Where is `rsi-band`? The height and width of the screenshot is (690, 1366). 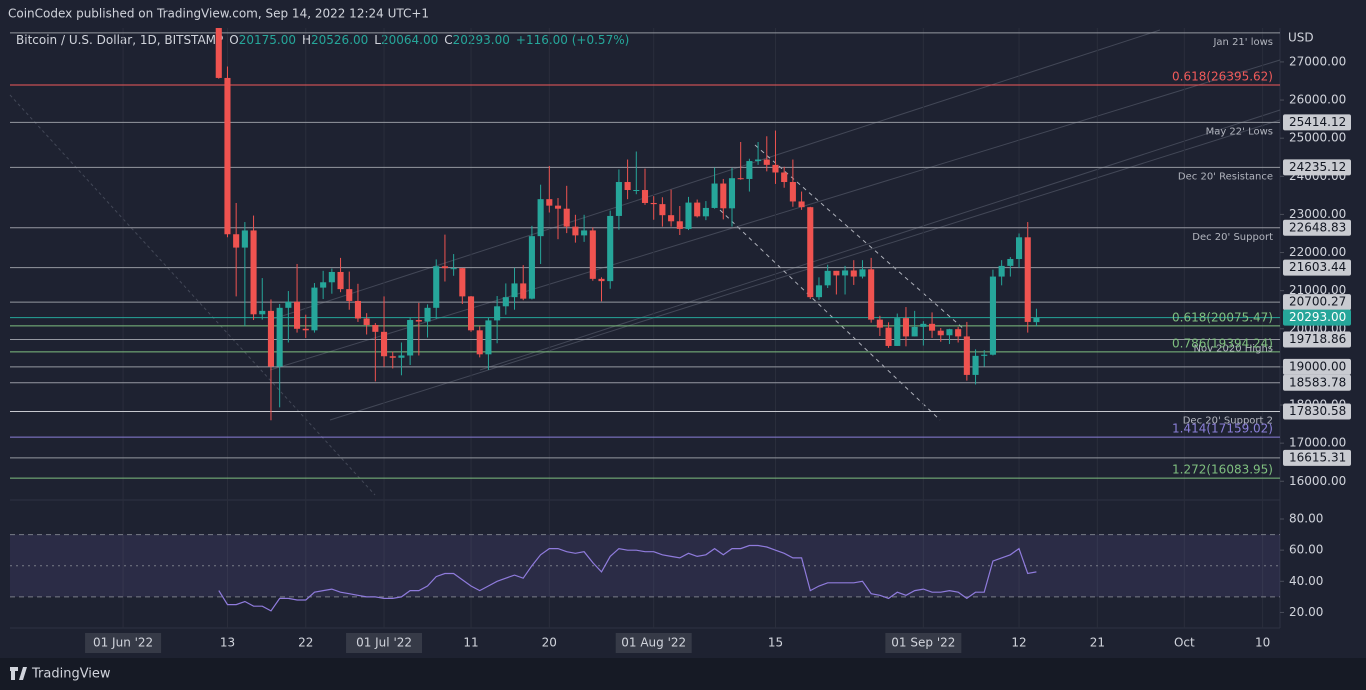
rsi-band is located at coordinates (645, 565).